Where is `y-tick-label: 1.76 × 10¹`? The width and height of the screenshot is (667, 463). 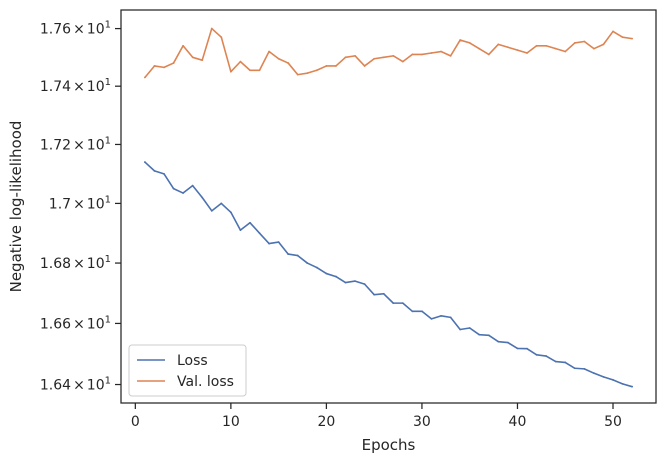 y-tick-label: 1.76 × 10¹ is located at coordinates (75, 29).